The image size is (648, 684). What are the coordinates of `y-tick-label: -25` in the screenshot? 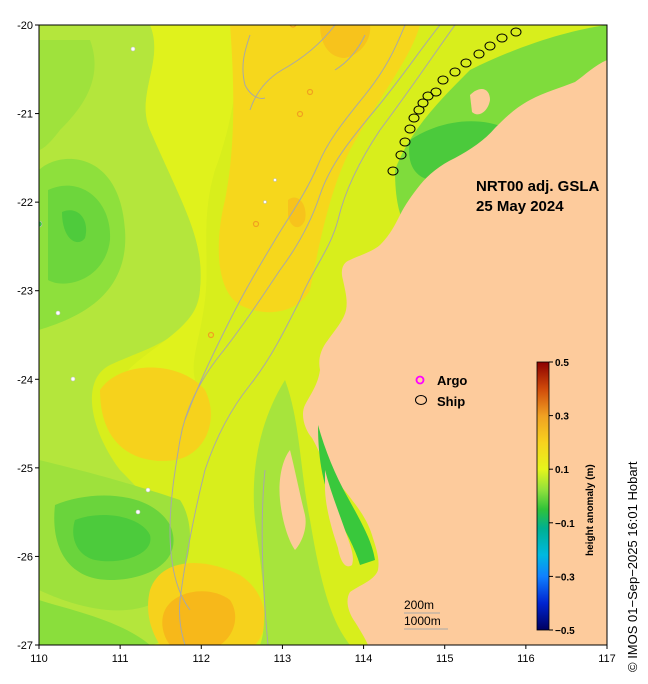 It's located at (25, 469).